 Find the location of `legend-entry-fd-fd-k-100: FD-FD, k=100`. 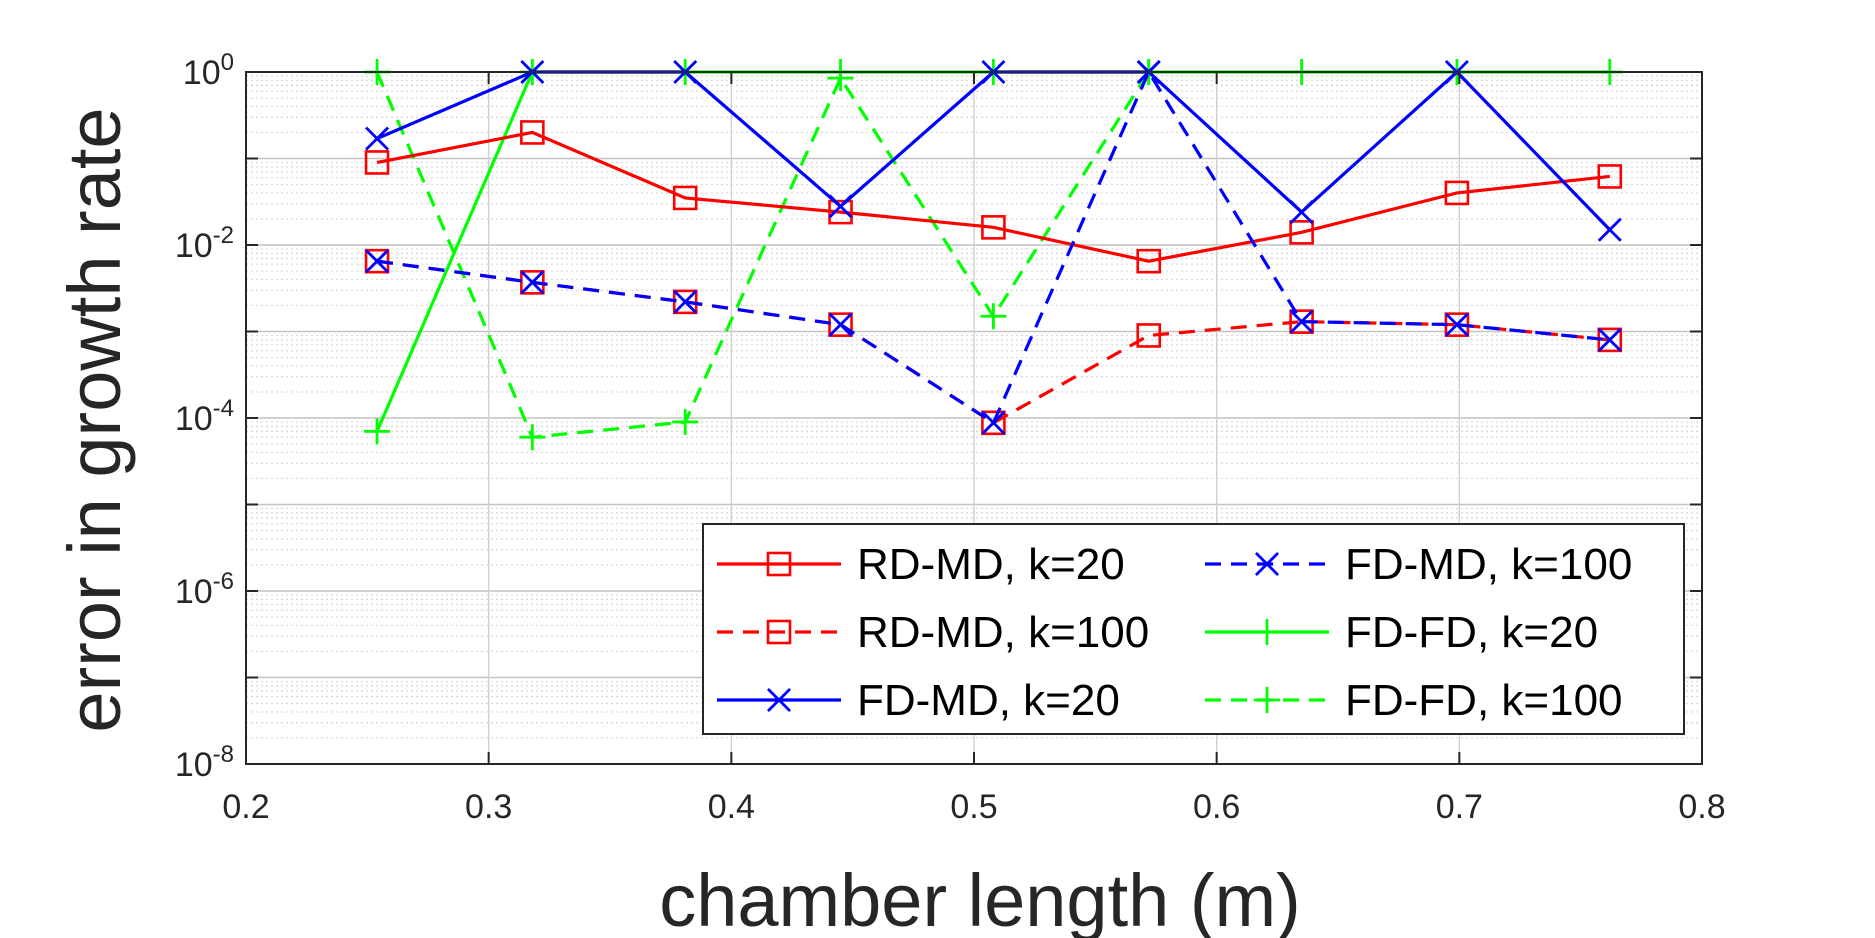

legend-entry-fd-fd-k-100: FD-FD, k=100 is located at coordinates (1414, 700).